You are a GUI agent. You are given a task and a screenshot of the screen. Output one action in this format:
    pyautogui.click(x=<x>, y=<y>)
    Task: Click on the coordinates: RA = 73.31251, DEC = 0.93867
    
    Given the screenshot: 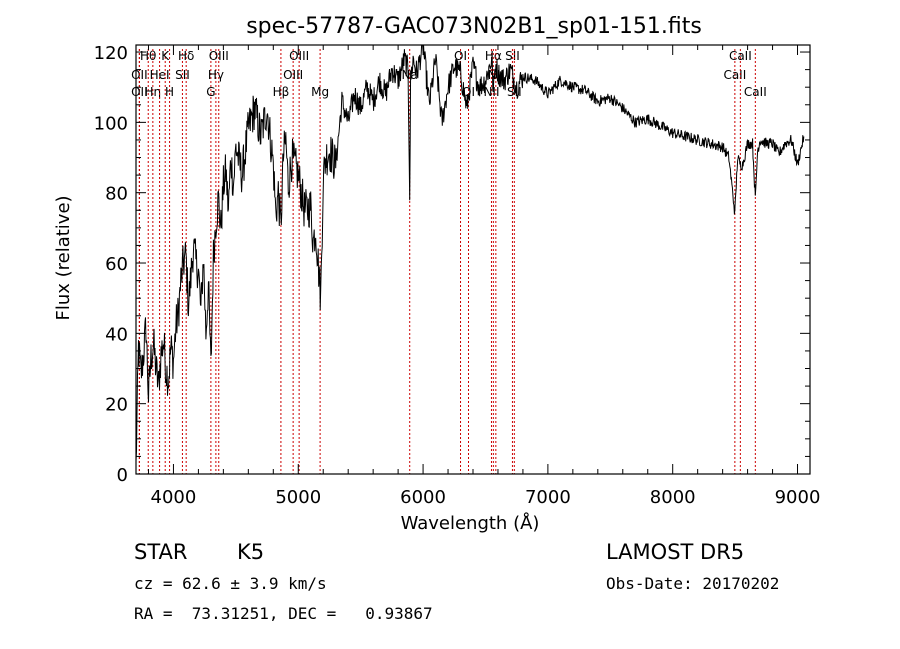 What is the action you would take?
    pyautogui.click(x=283, y=613)
    